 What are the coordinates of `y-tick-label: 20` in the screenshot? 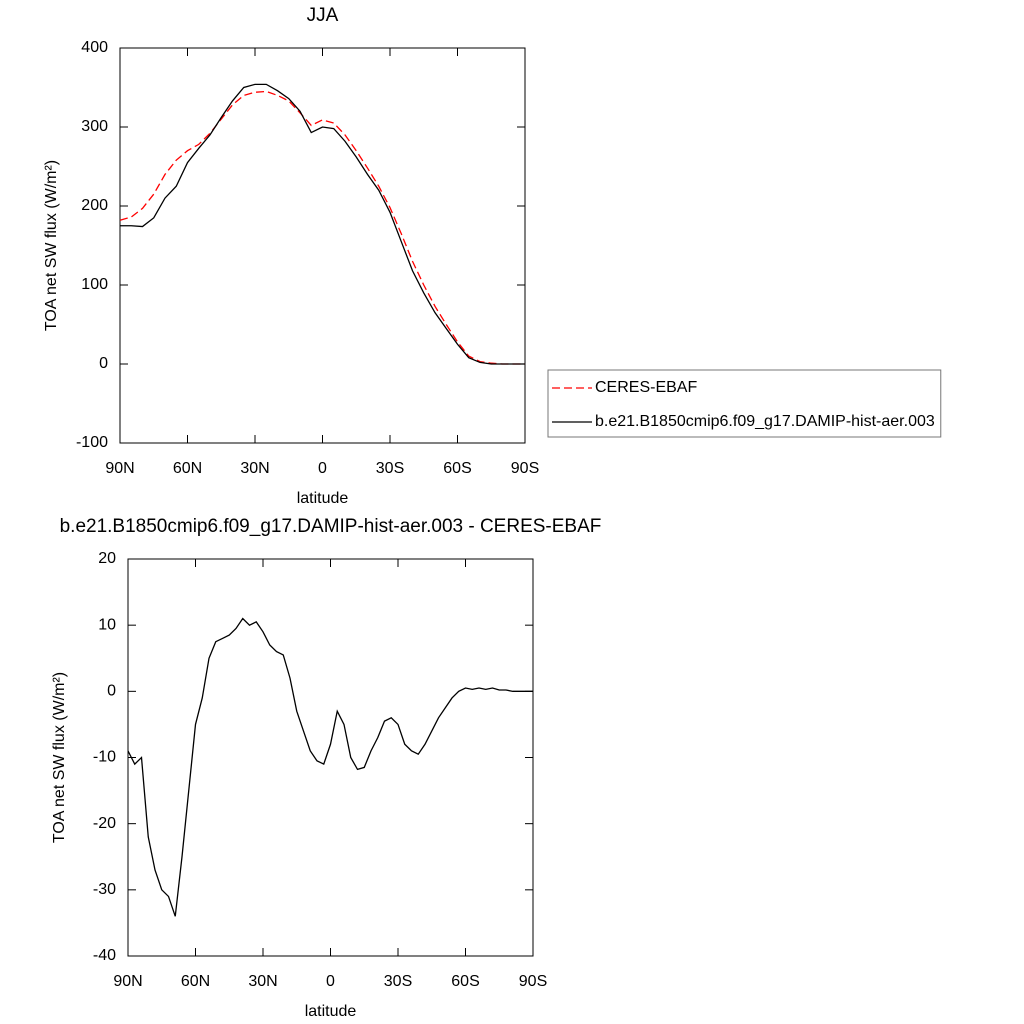 It's located at (107, 558).